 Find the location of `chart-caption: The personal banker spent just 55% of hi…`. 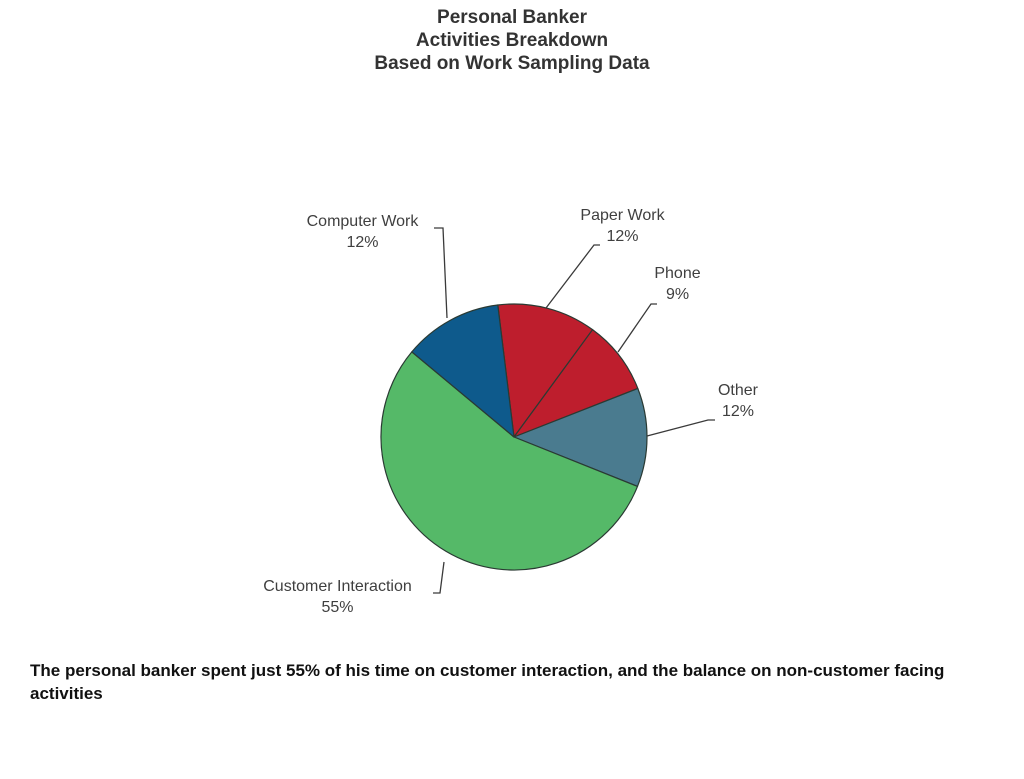

chart-caption: The personal banker spent just 55% of hi… is located at coordinates (487, 682).